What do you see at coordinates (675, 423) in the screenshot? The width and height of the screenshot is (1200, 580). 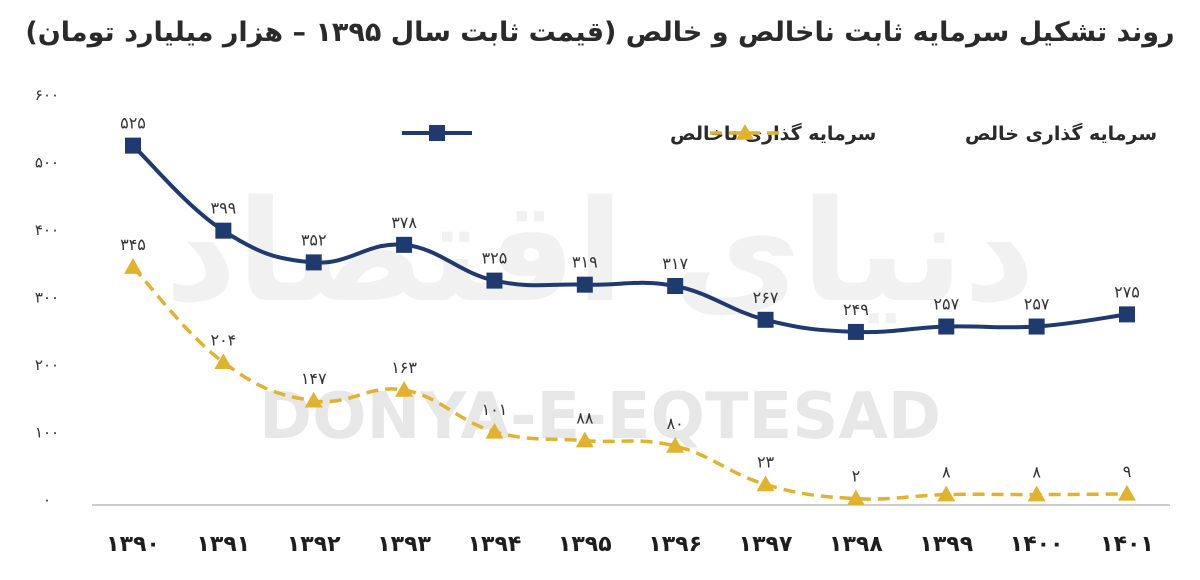 I see `data-label: ۸۰` at bounding box center [675, 423].